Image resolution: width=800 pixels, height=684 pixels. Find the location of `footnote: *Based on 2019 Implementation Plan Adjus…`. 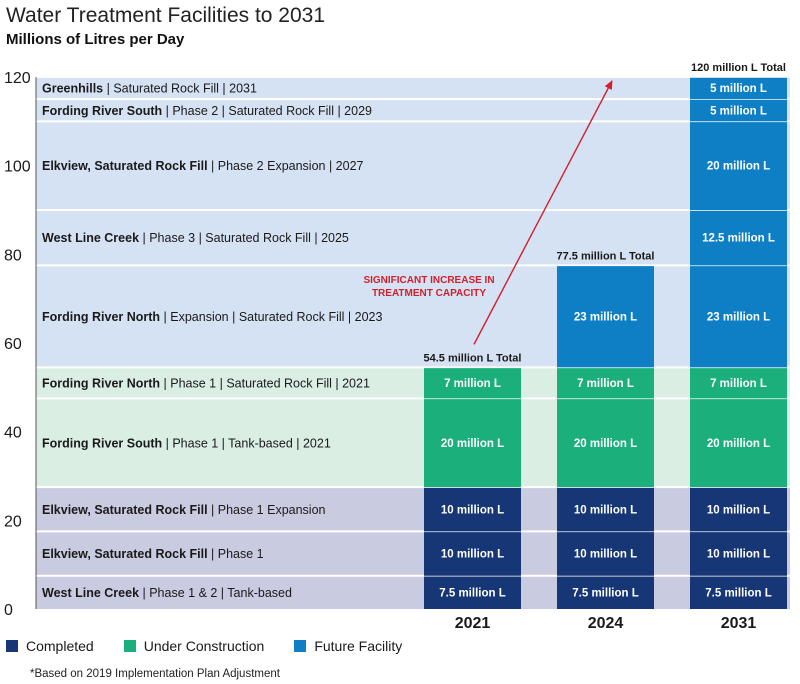

footnote: *Based on 2019 Implementation Plan Adjus… is located at coordinates (155, 674).